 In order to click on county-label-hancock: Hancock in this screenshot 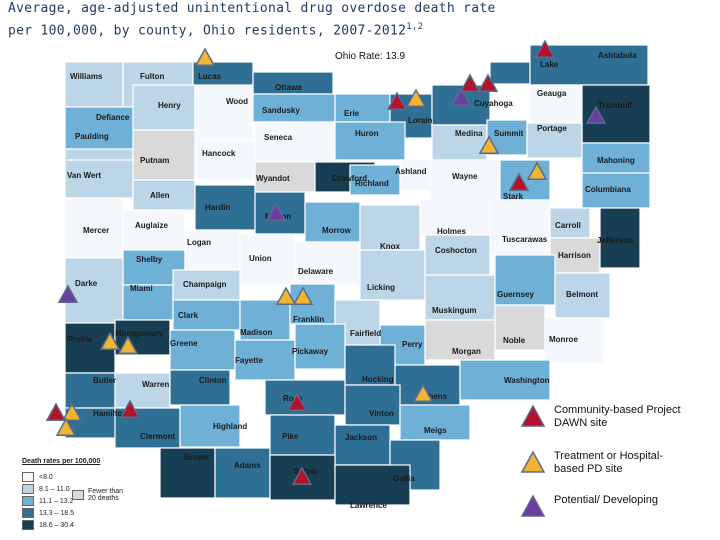, I will do `click(219, 153)`.